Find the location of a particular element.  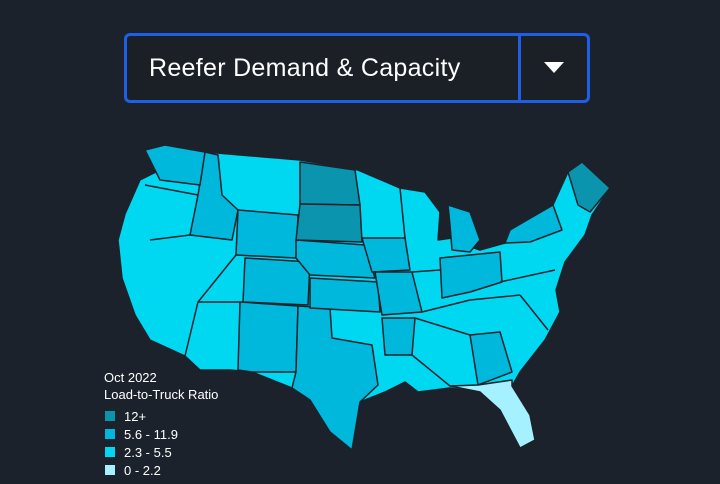

legend-label: 5.6 - 11.9 is located at coordinates (151, 434).